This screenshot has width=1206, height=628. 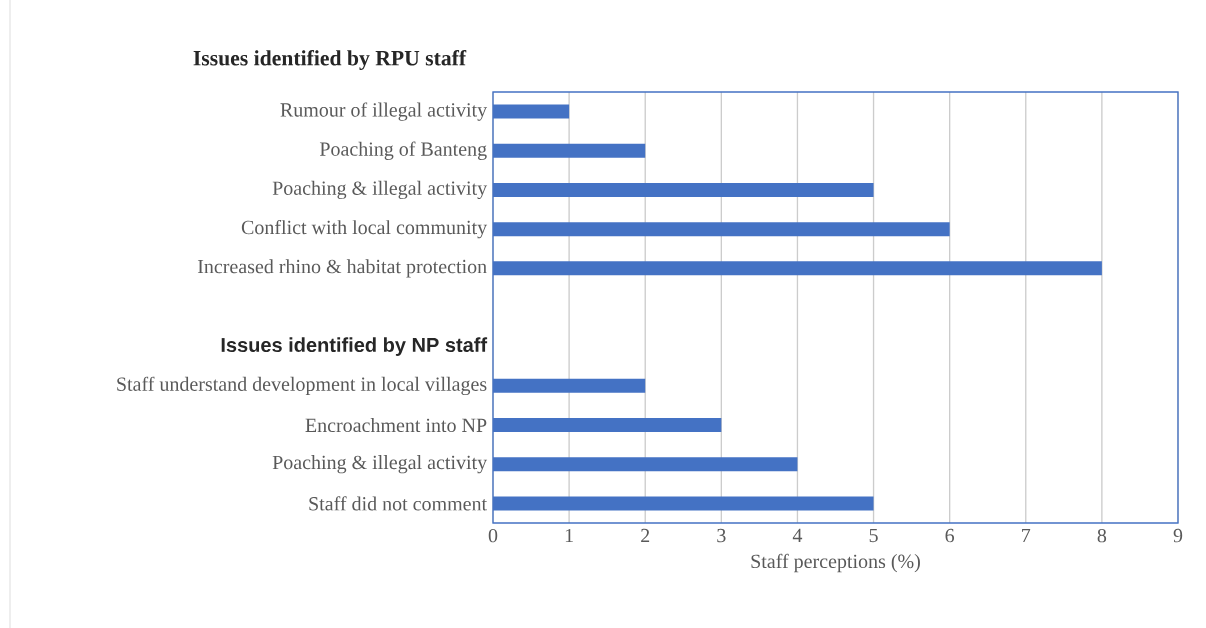 What do you see at coordinates (330, 60) in the screenshot?
I see `chart-title: Issues identified by RPU staff` at bounding box center [330, 60].